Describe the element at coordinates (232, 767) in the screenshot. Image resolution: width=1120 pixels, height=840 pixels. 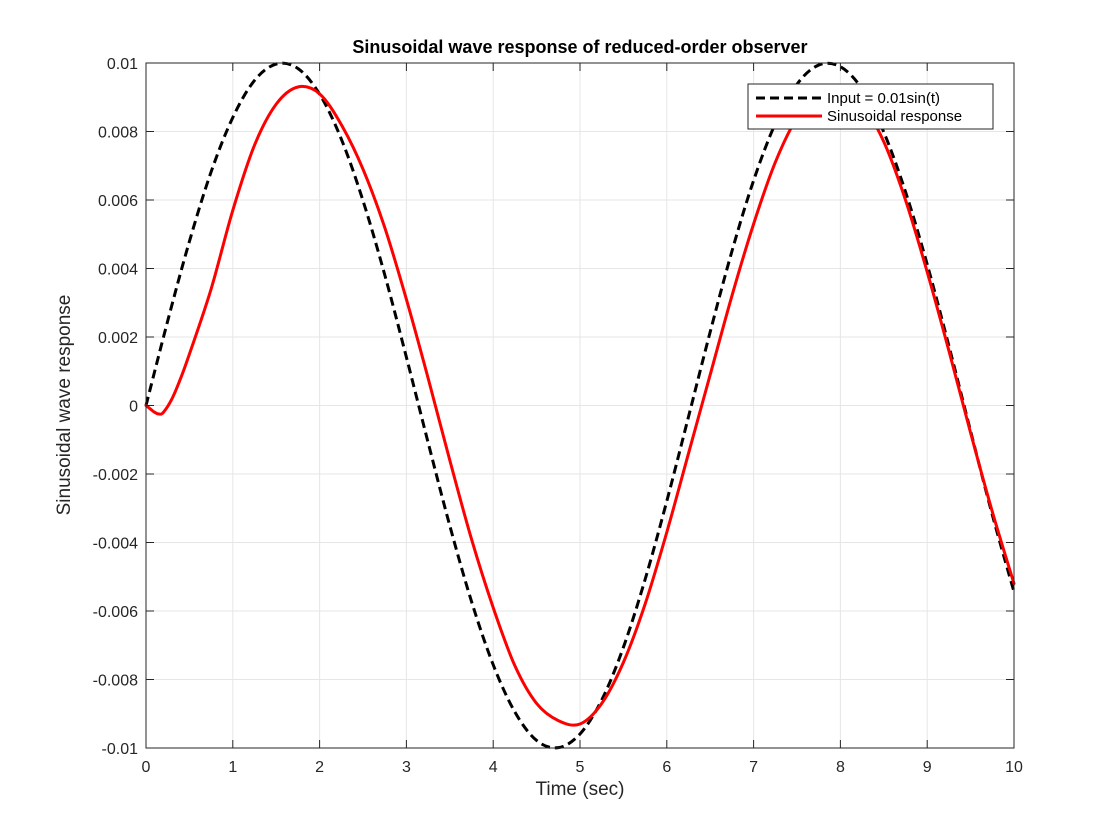
I see `x-tick-label: 1` at that location.